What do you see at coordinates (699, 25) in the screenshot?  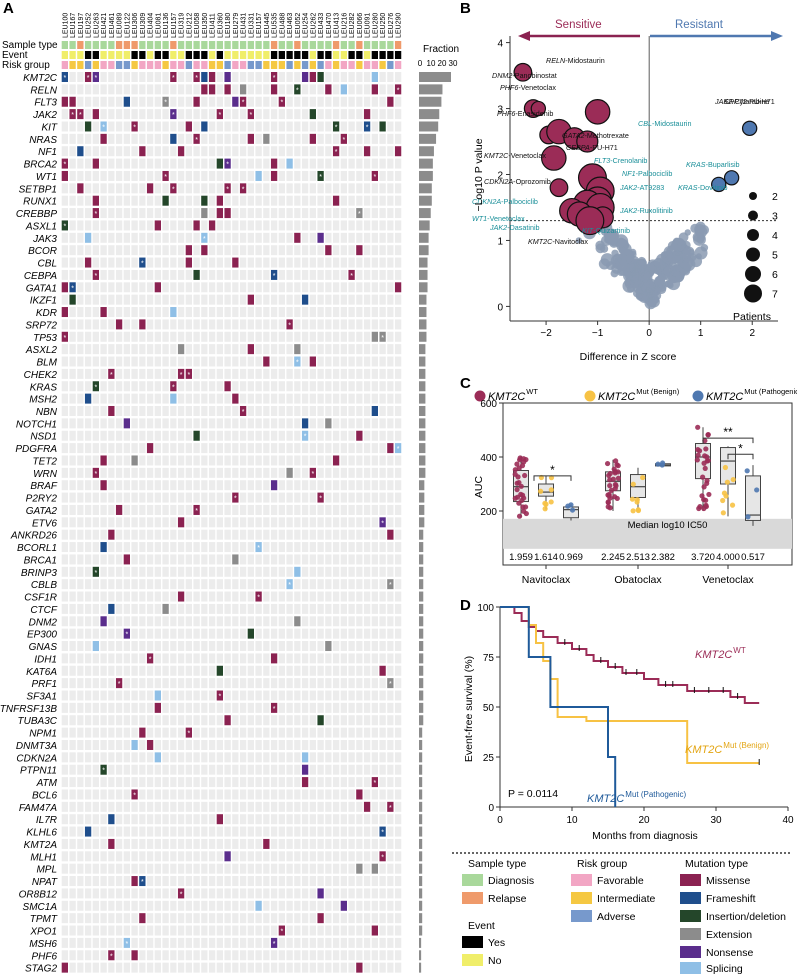 I see `resistant-label: Resistant` at bounding box center [699, 25].